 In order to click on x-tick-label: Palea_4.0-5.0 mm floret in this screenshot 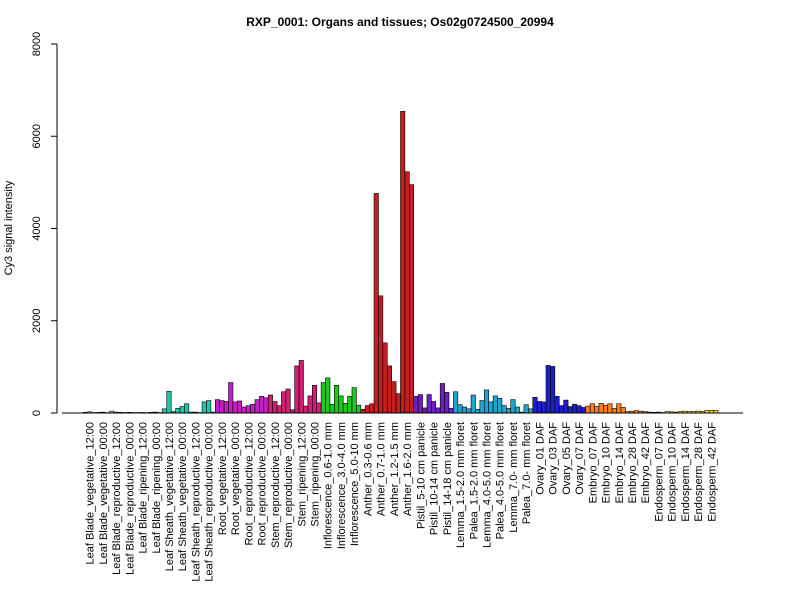, I will do `click(501, 480)`.